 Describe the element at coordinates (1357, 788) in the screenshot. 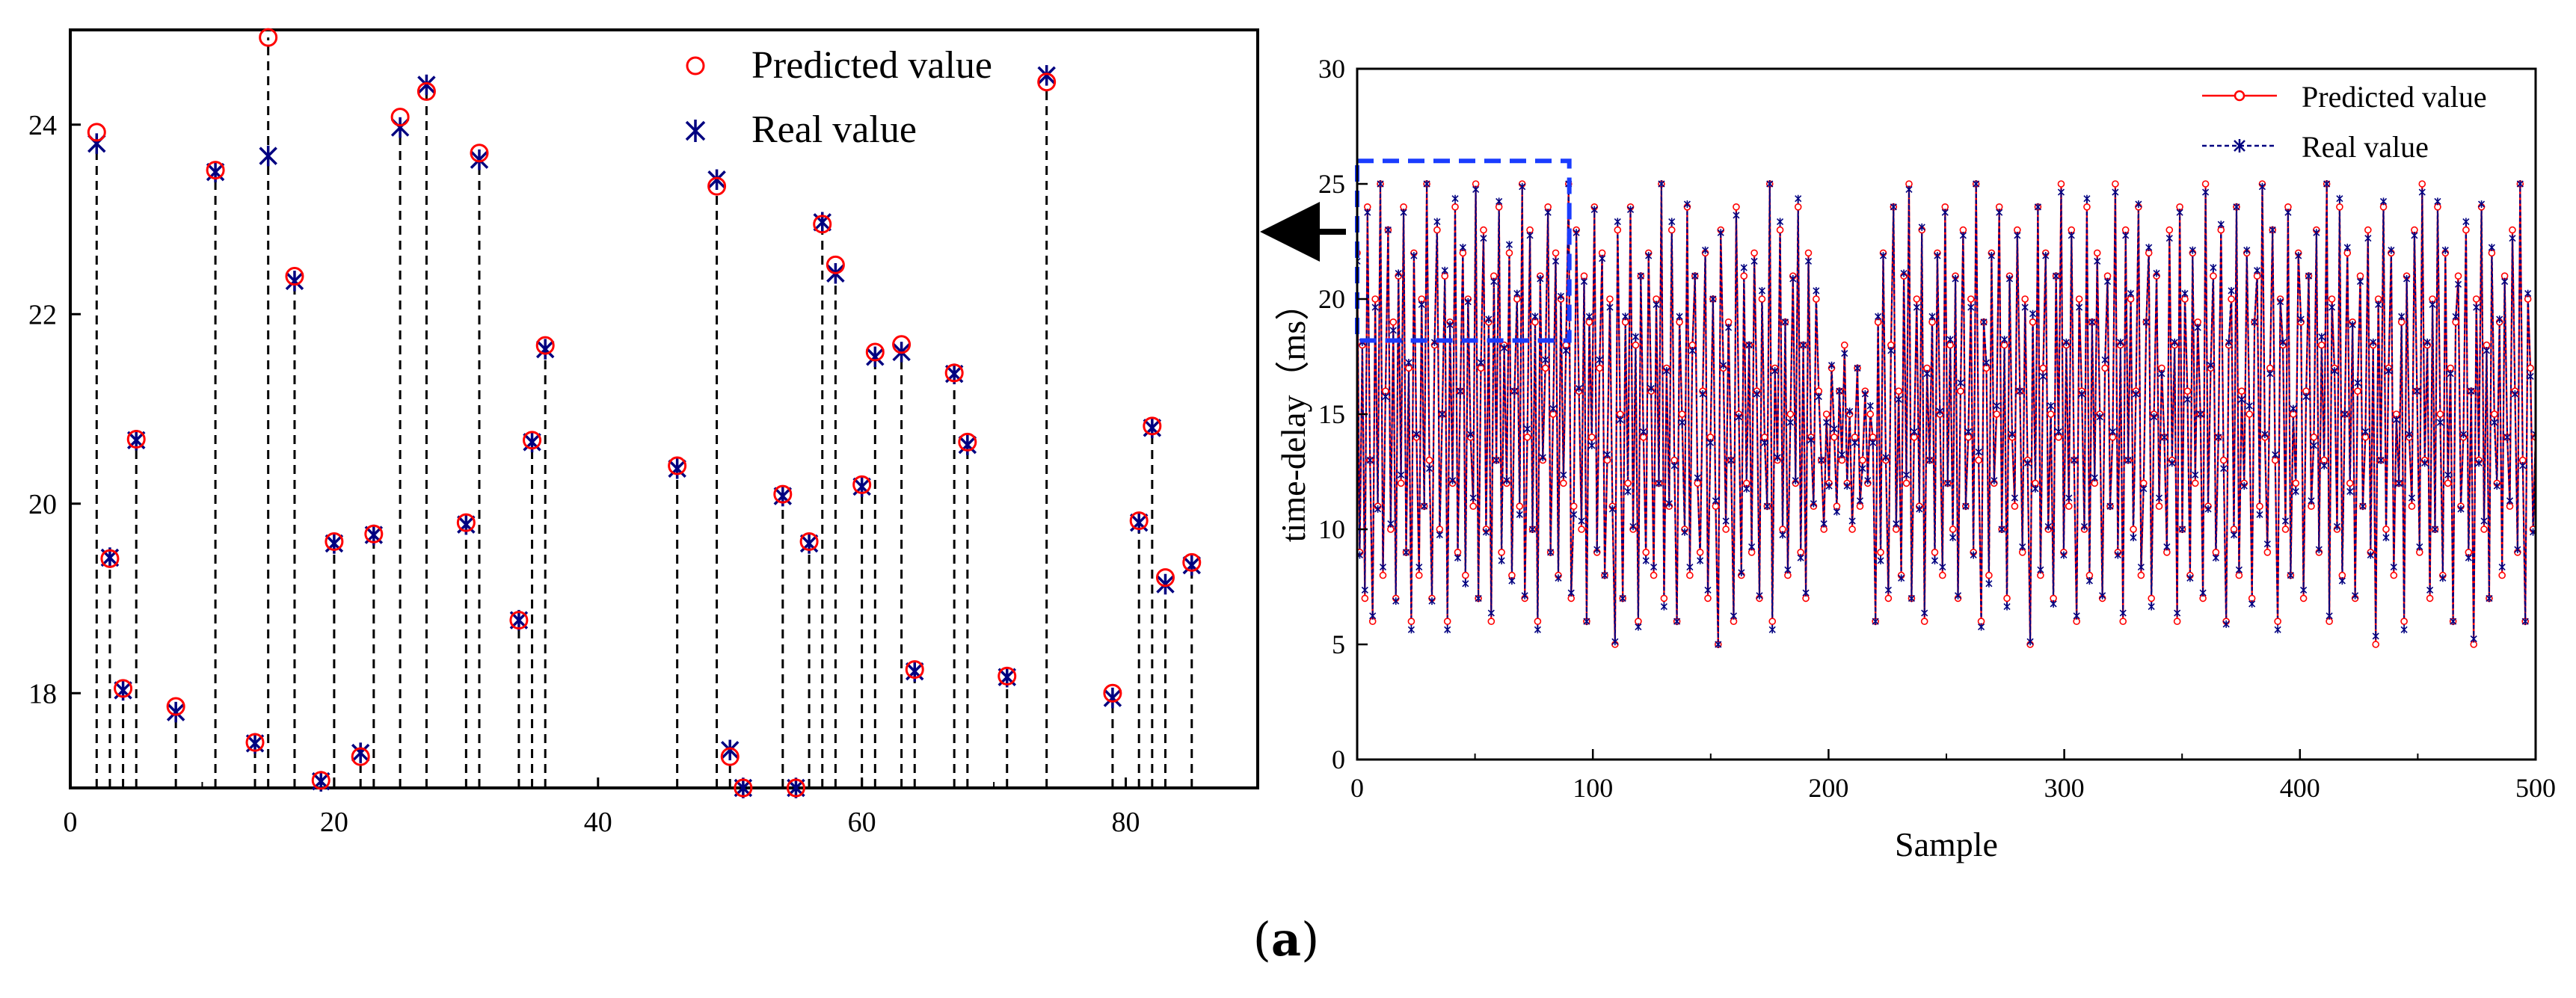

I see `x-tick-label: 0` at that location.